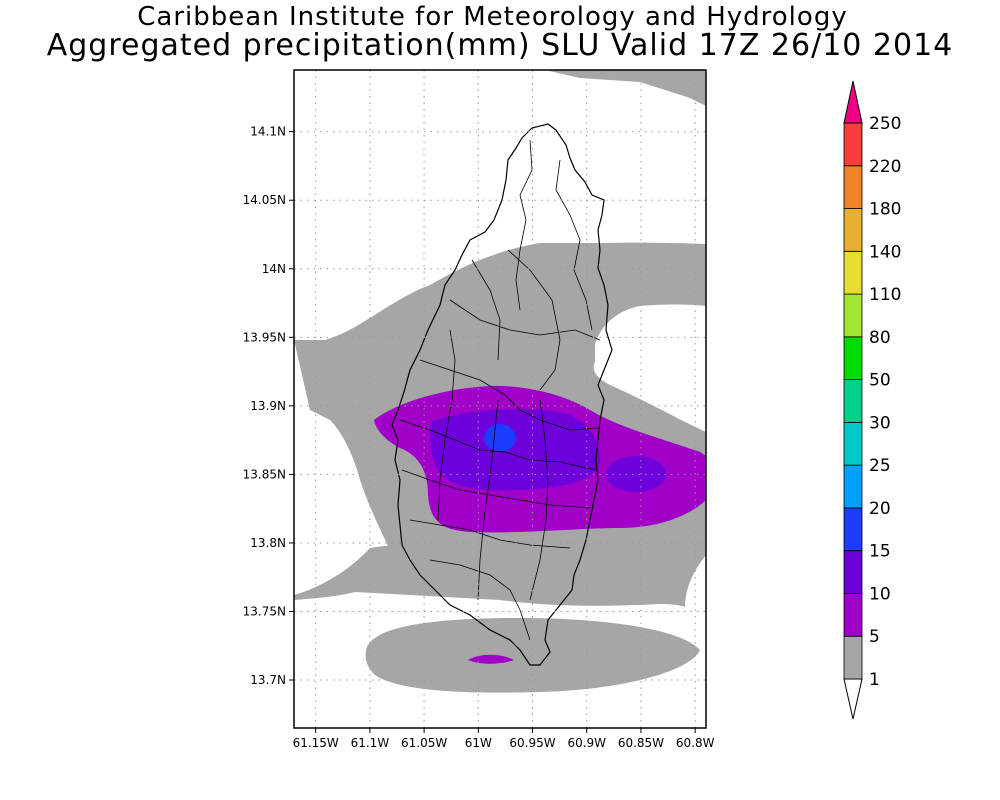 This screenshot has width=1000, height=800. What do you see at coordinates (880, 338) in the screenshot?
I see `colorbar-level-label: 80` at bounding box center [880, 338].